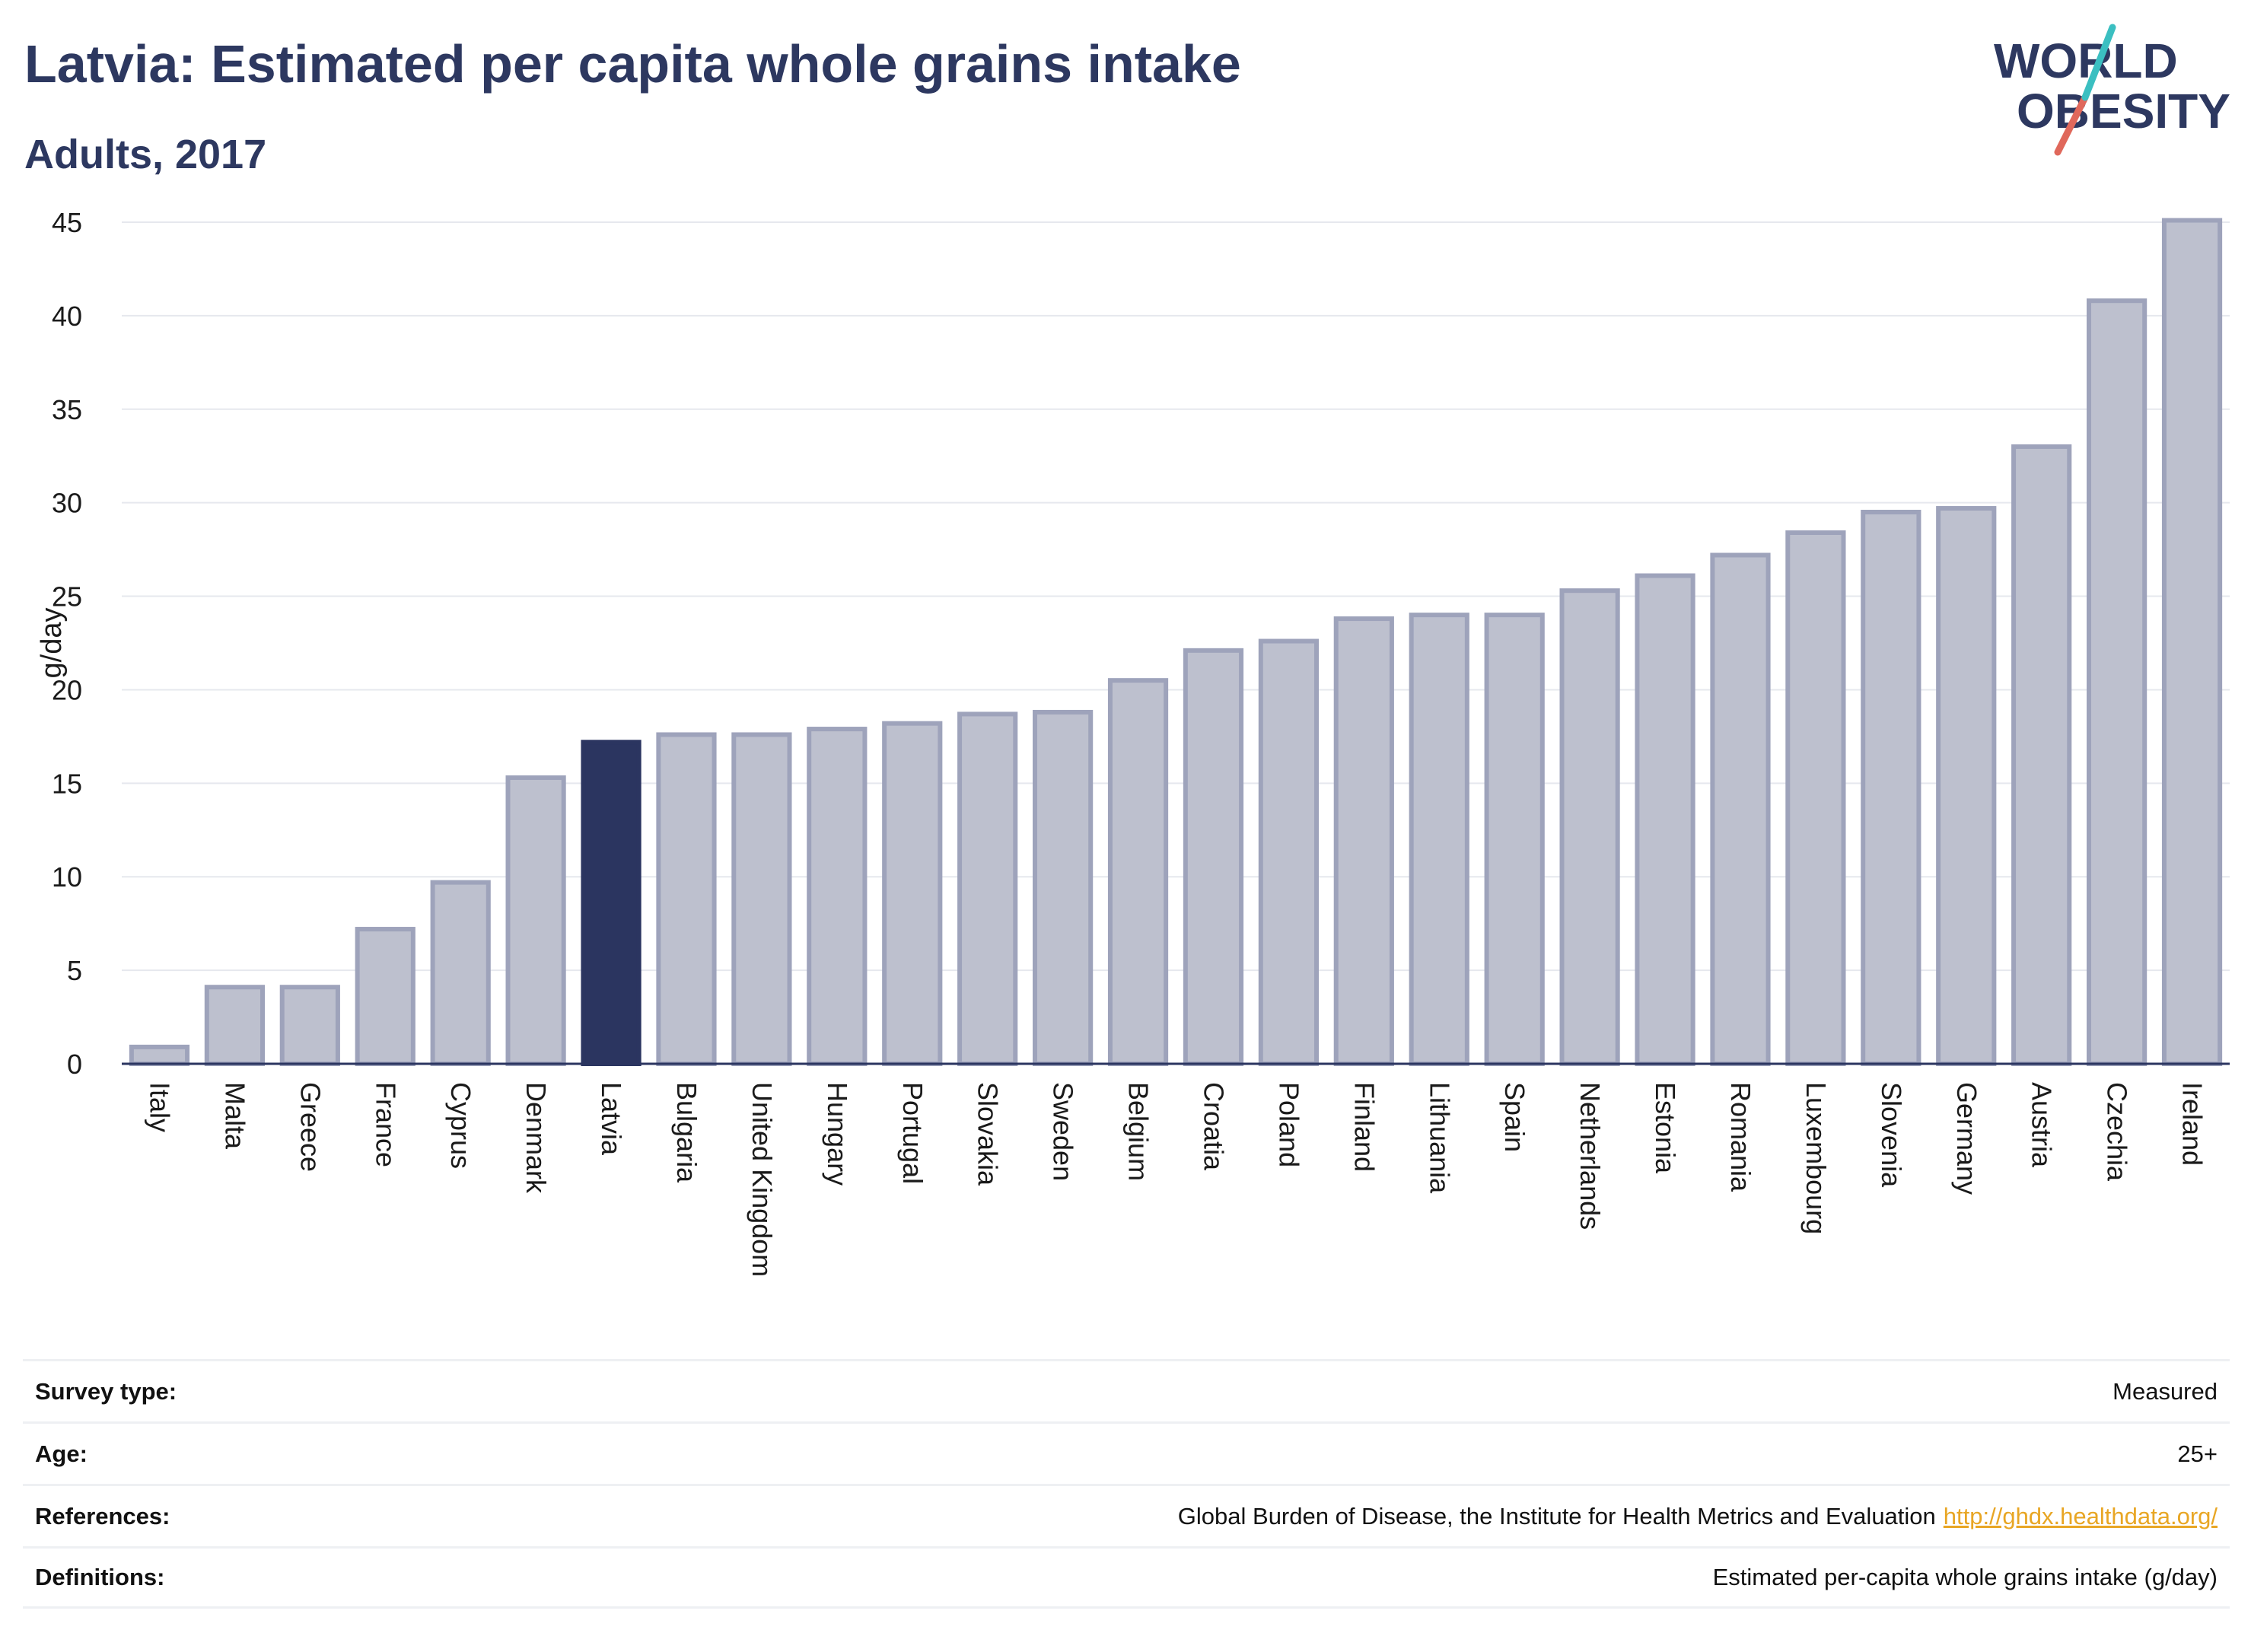 The height and width of the screenshot is (1652, 2251). I want to click on bar-france, so click(385, 996).